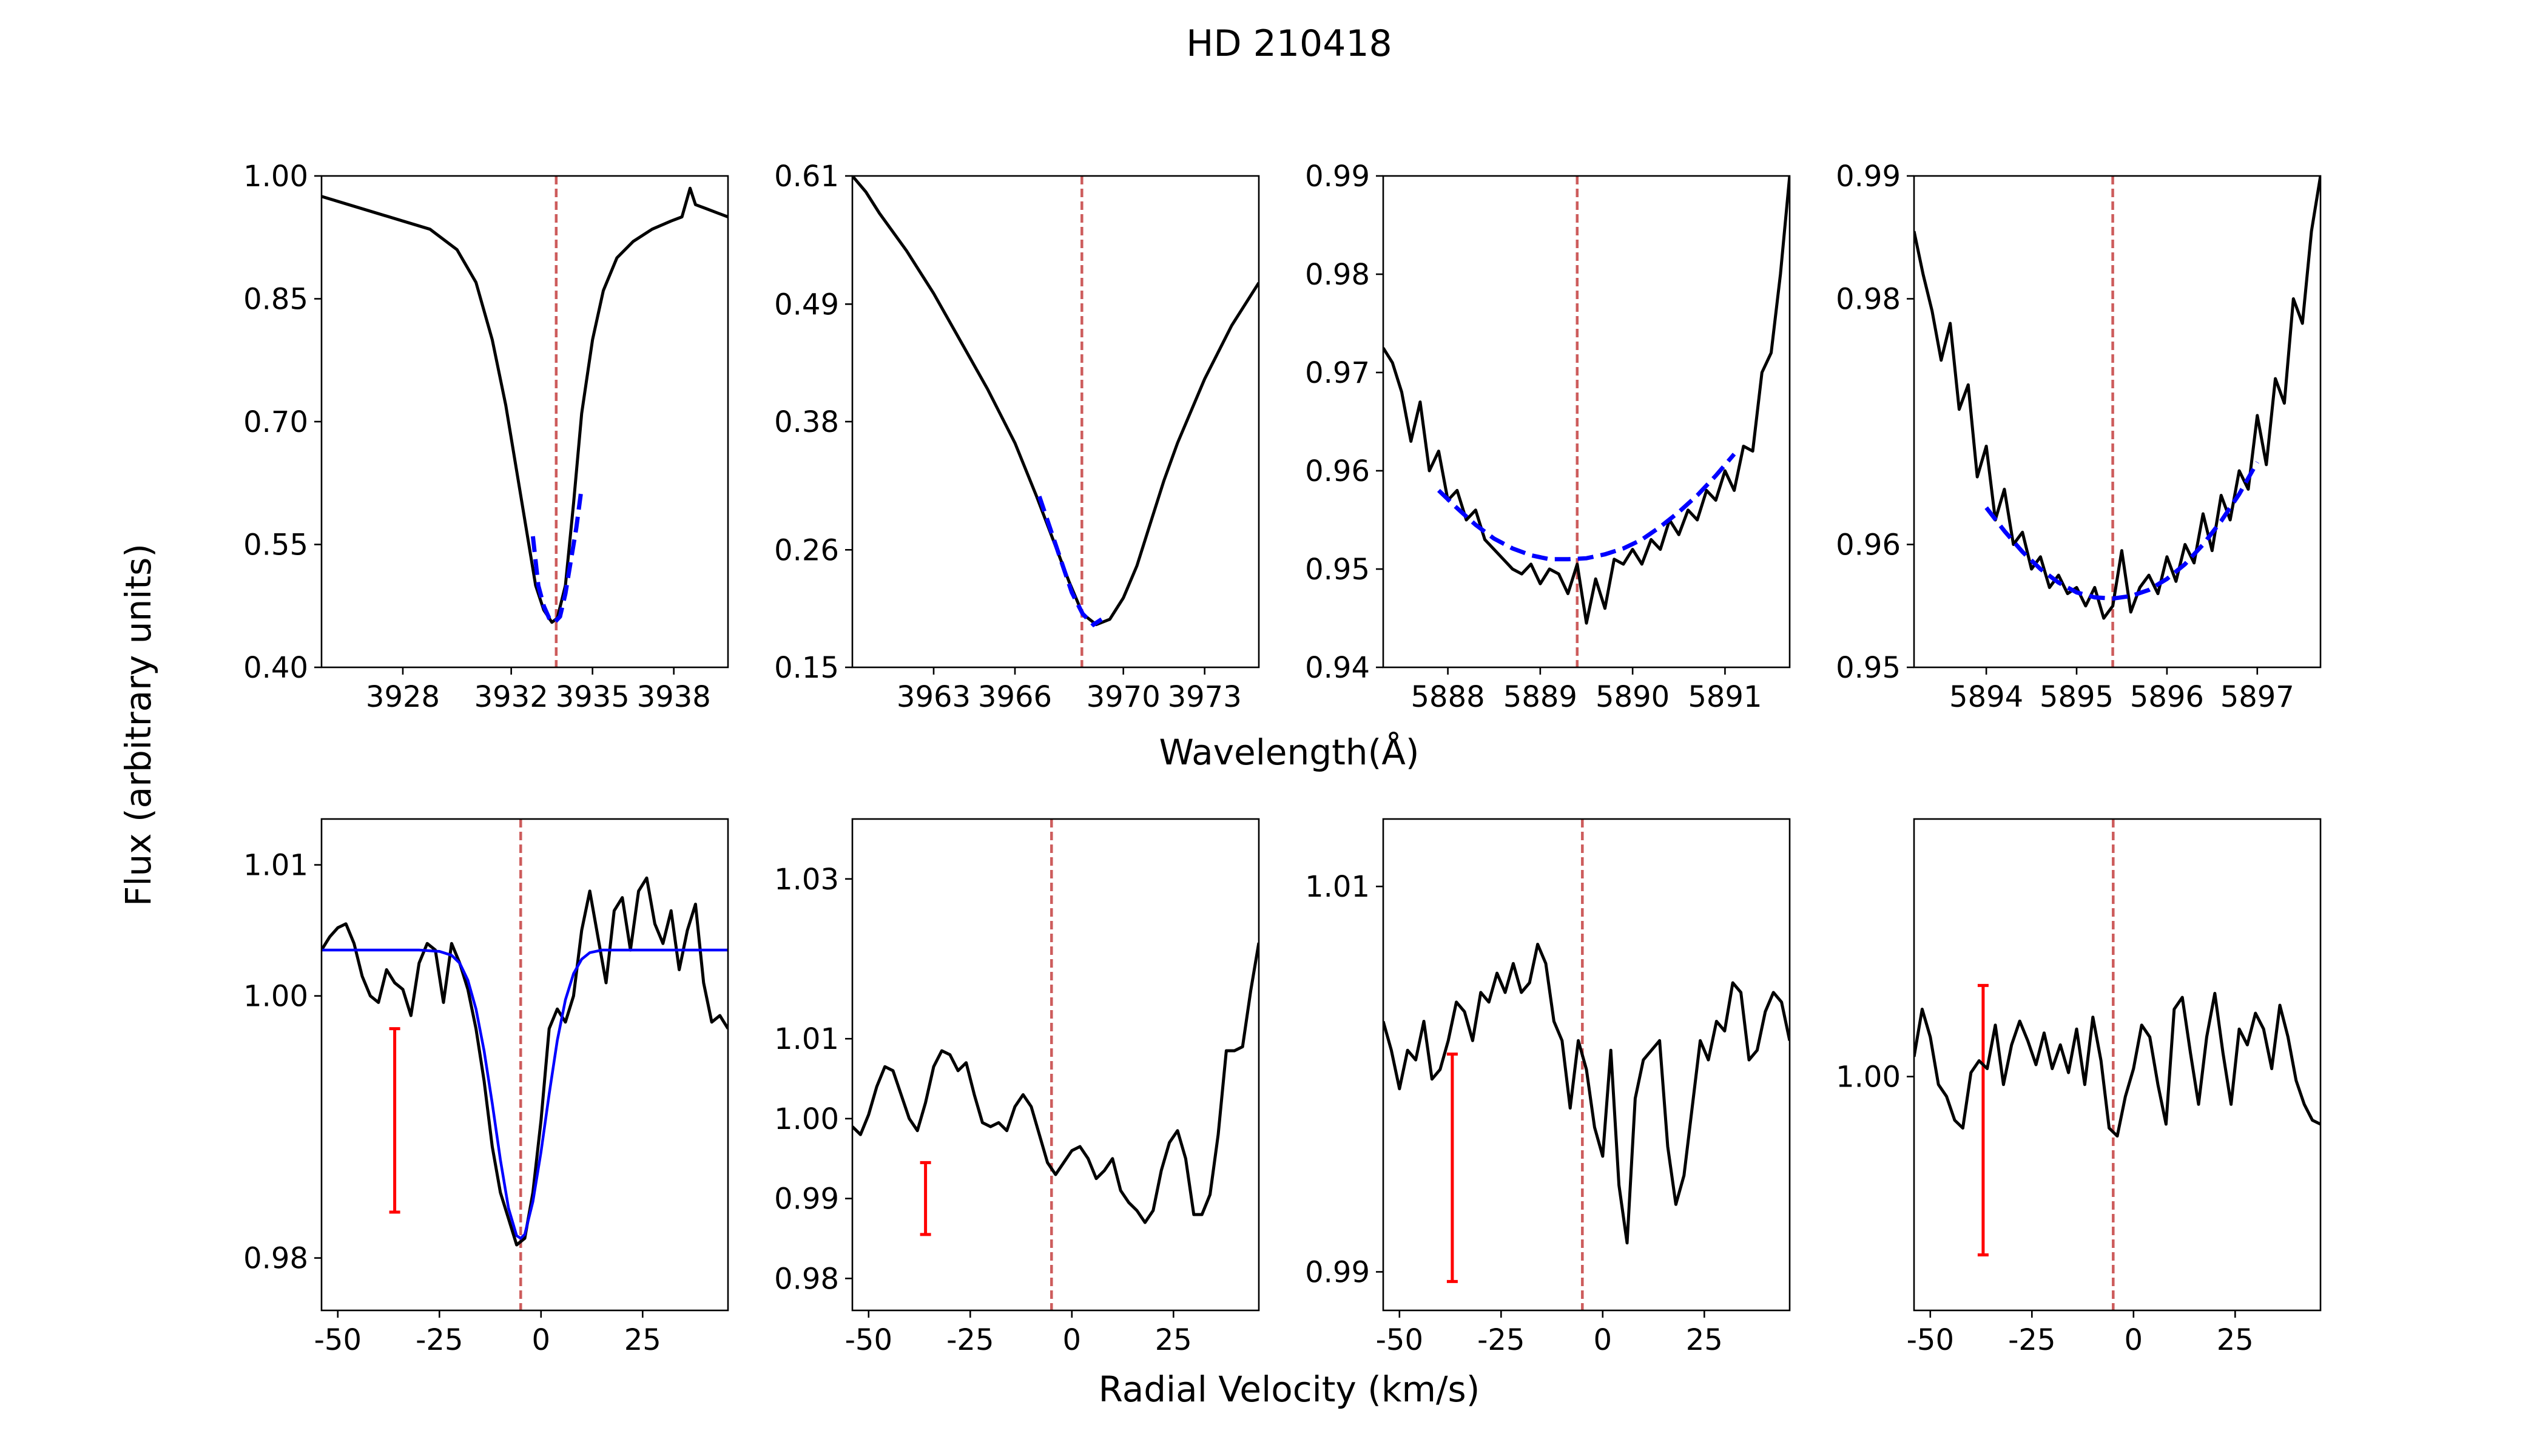  What do you see at coordinates (1725, 697) in the screenshot?
I see `x-tick-label: 5891` at bounding box center [1725, 697].